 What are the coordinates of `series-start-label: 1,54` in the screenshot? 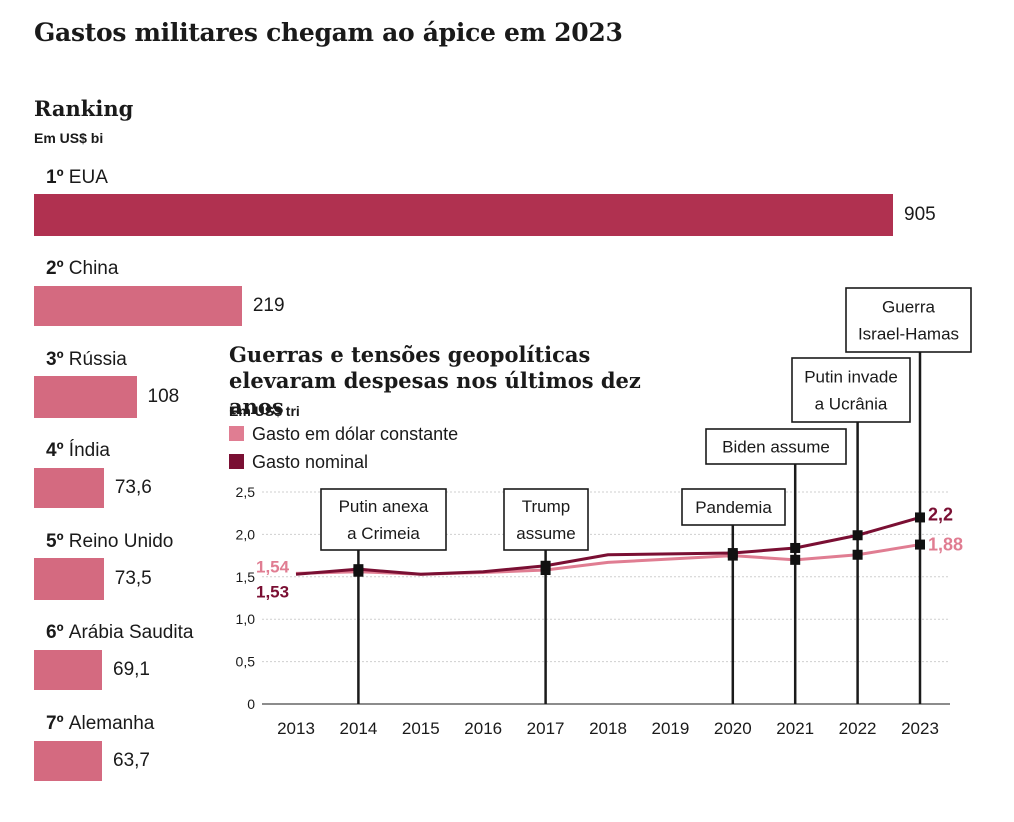 It's located at (273, 566).